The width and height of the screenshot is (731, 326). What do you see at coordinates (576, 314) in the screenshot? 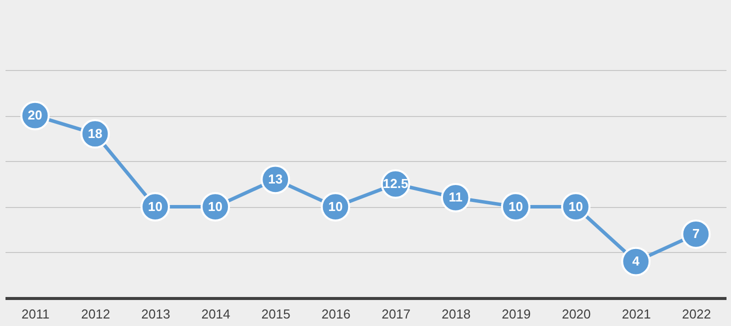
I see `x-tick-label: 2020` at bounding box center [576, 314].